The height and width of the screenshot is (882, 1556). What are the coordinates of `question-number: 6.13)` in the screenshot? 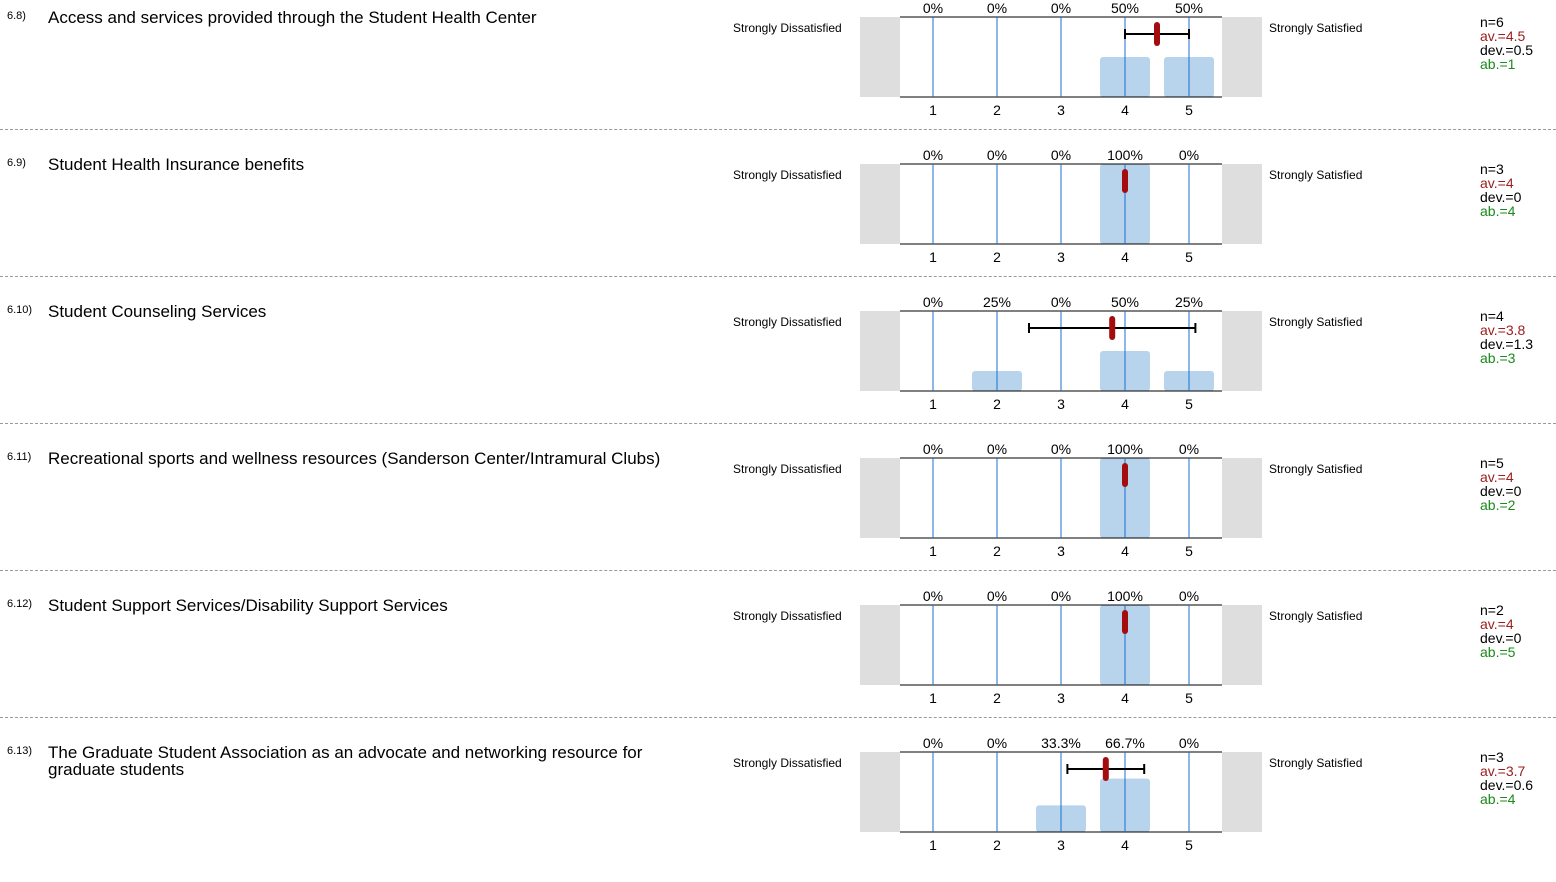 It's located at (20, 751).